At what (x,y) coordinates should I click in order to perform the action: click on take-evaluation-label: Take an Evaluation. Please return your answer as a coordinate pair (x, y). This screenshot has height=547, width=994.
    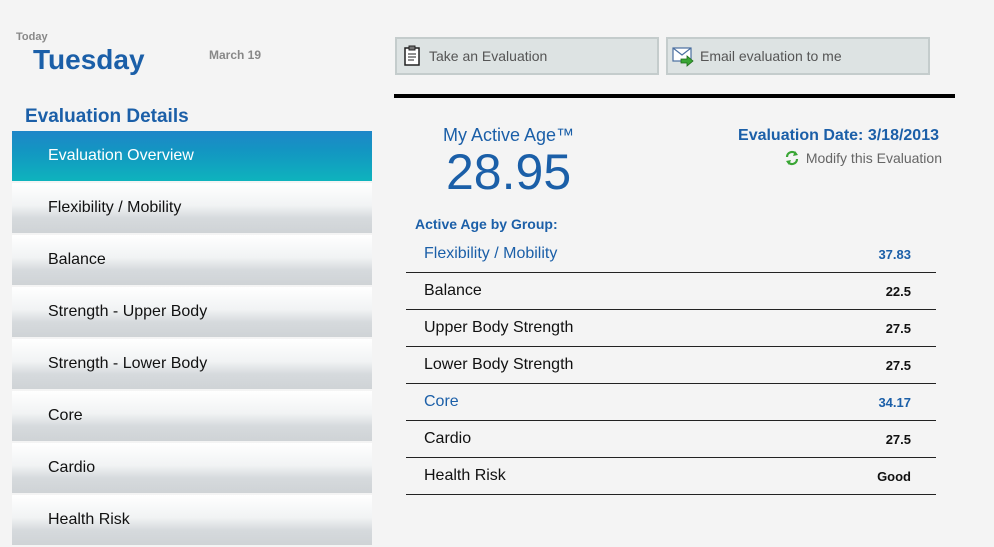
    Looking at the image, I should click on (488, 56).